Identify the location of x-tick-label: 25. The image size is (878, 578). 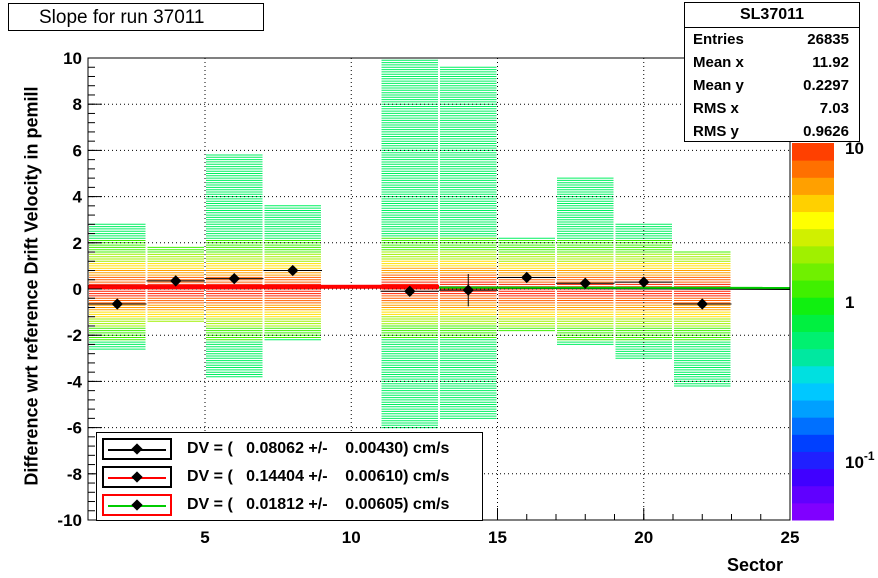
(790, 537).